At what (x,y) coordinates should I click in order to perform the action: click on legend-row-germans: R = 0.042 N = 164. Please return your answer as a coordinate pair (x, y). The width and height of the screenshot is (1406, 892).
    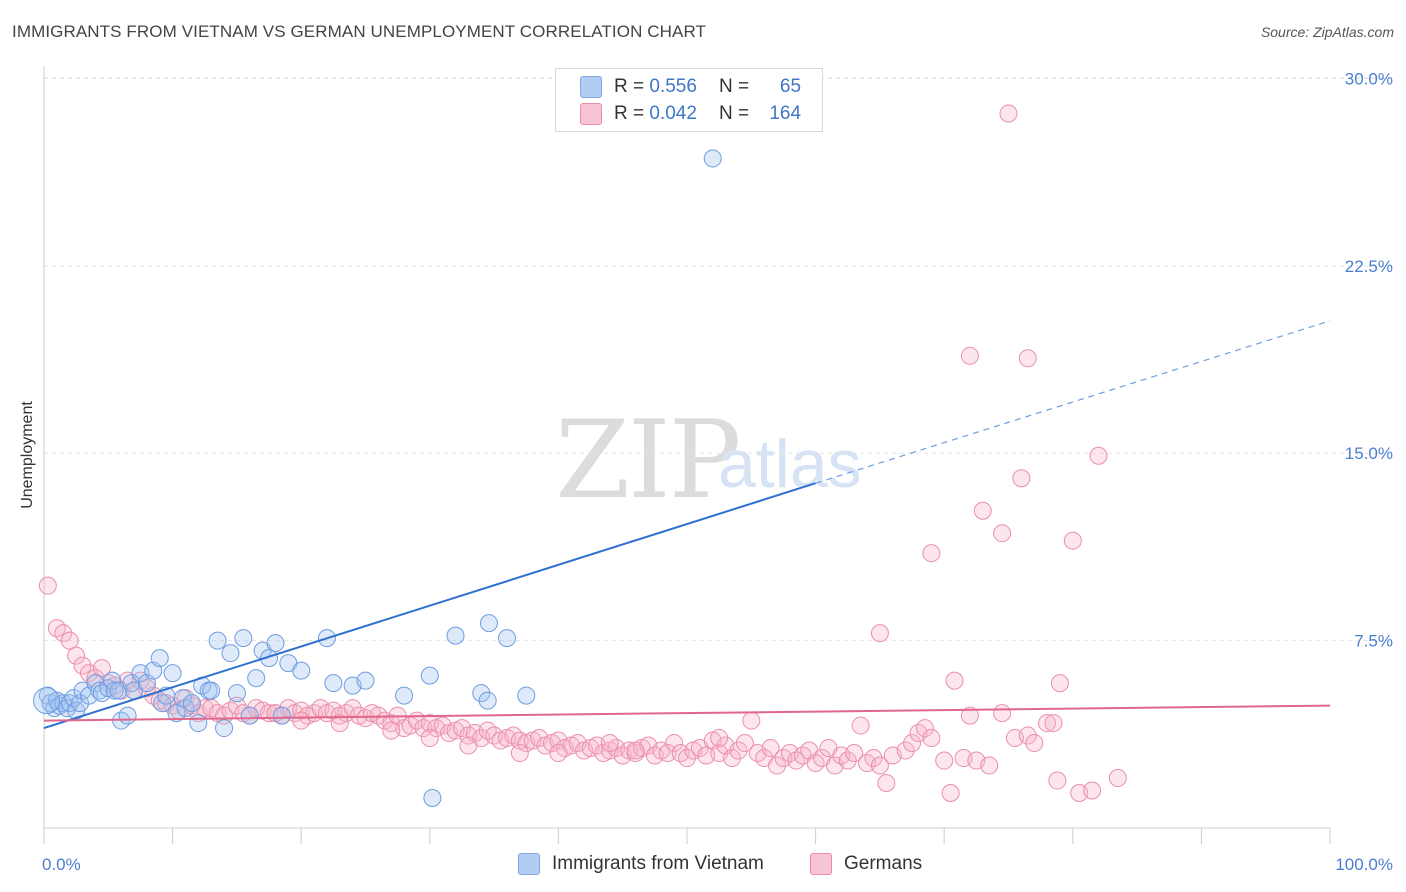
    Looking at the image, I should click on (690, 114).